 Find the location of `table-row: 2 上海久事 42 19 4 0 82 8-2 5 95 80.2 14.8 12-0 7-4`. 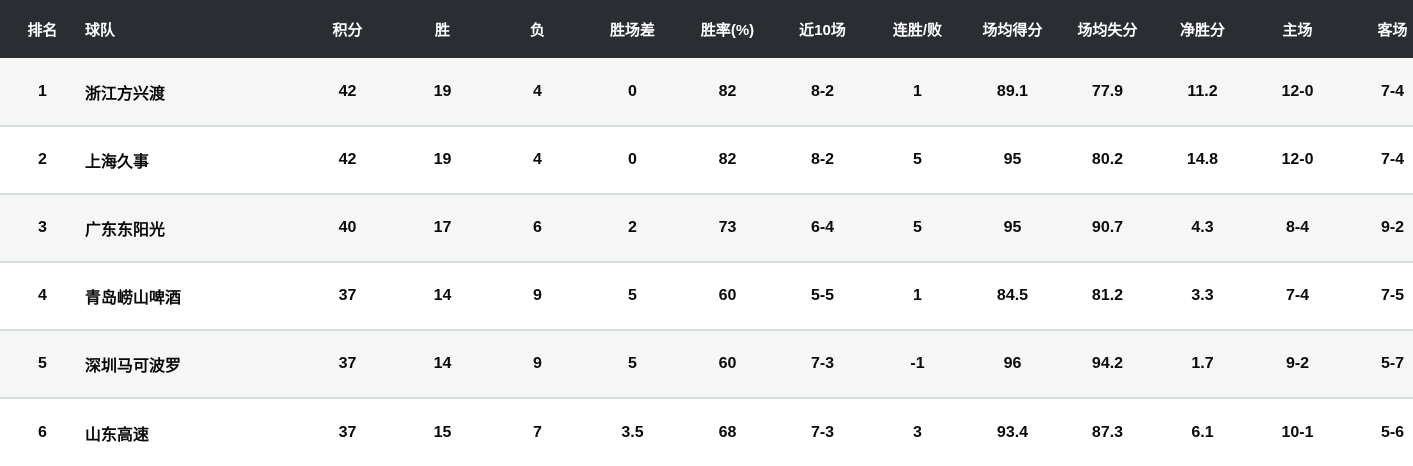

table-row: 2 上海久事 42 19 4 0 82 8-2 5 95 80.2 14.8 12-0 7-4 is located at coordinates (706, 160).